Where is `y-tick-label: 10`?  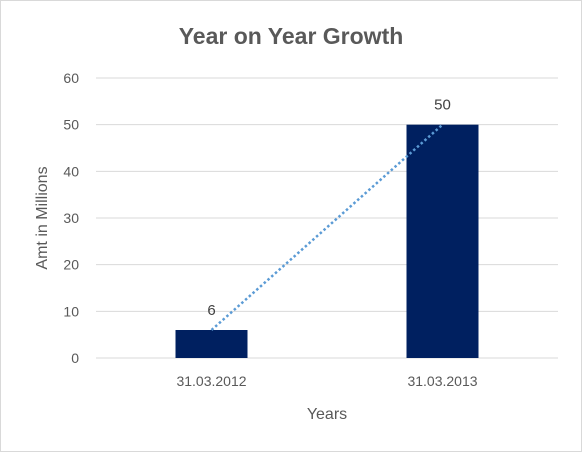 y-tick-label: 10 is located at coordinates (71, 311).